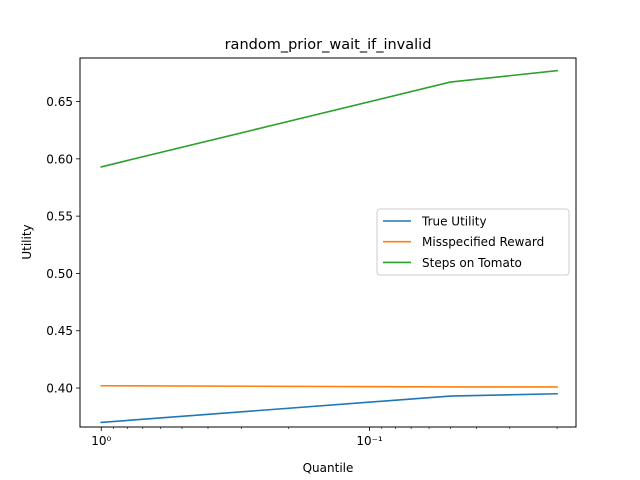 The image size is (640, 480). Describe the element at coordinates (472, 263) in the screenshot. I see `legend-label: Steps on Tomato` at that location.